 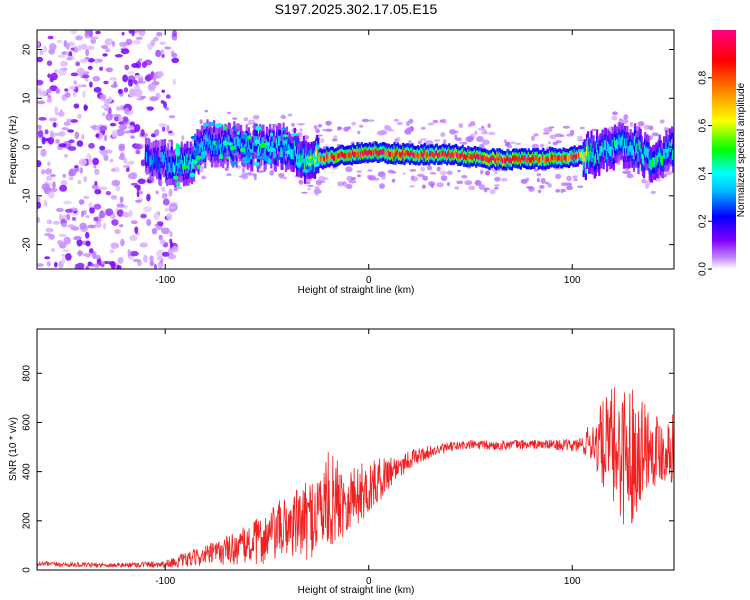 What do you see at coordinates (369, 581) in the screenshot?
I see `snr-xtick-label: 0` at bounding box center [369, 581].